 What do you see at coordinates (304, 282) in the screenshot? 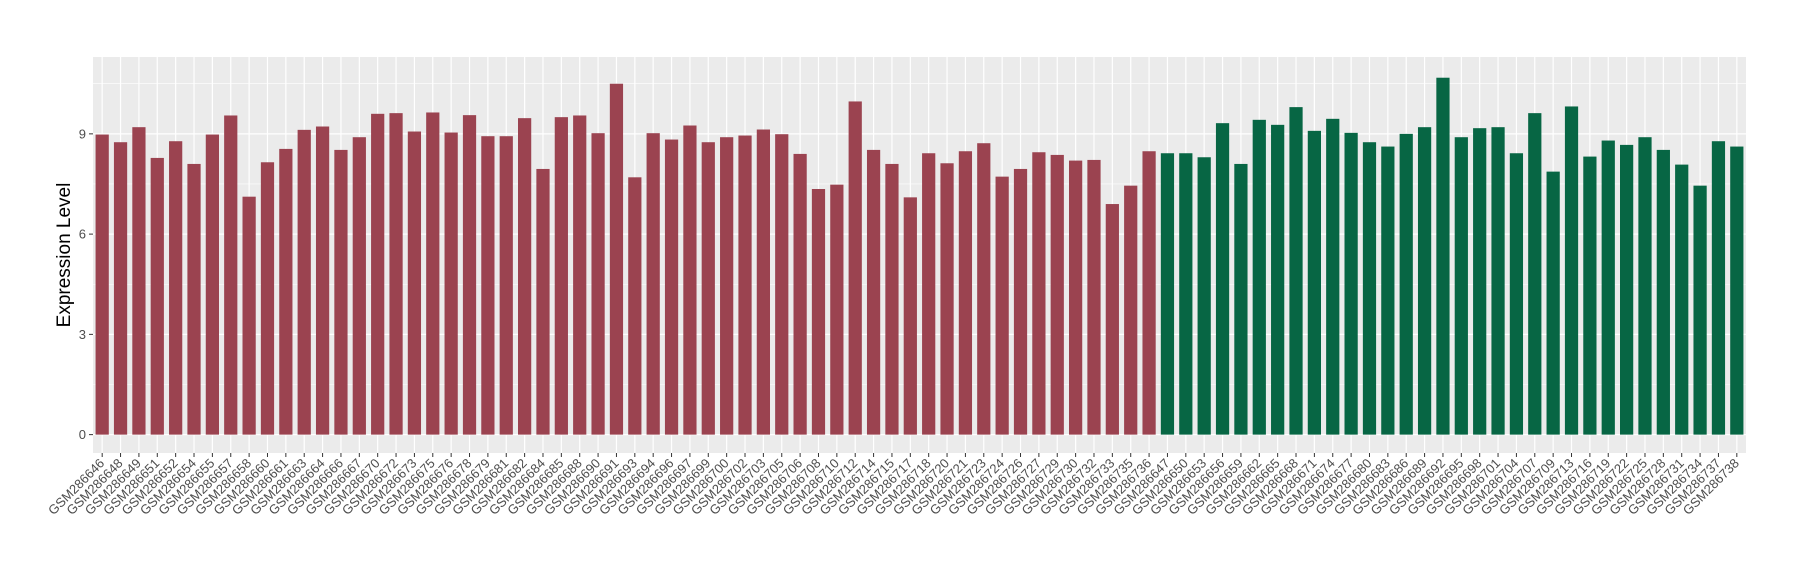
I see `bar-GSM286663` at bounding box center [304, 282].